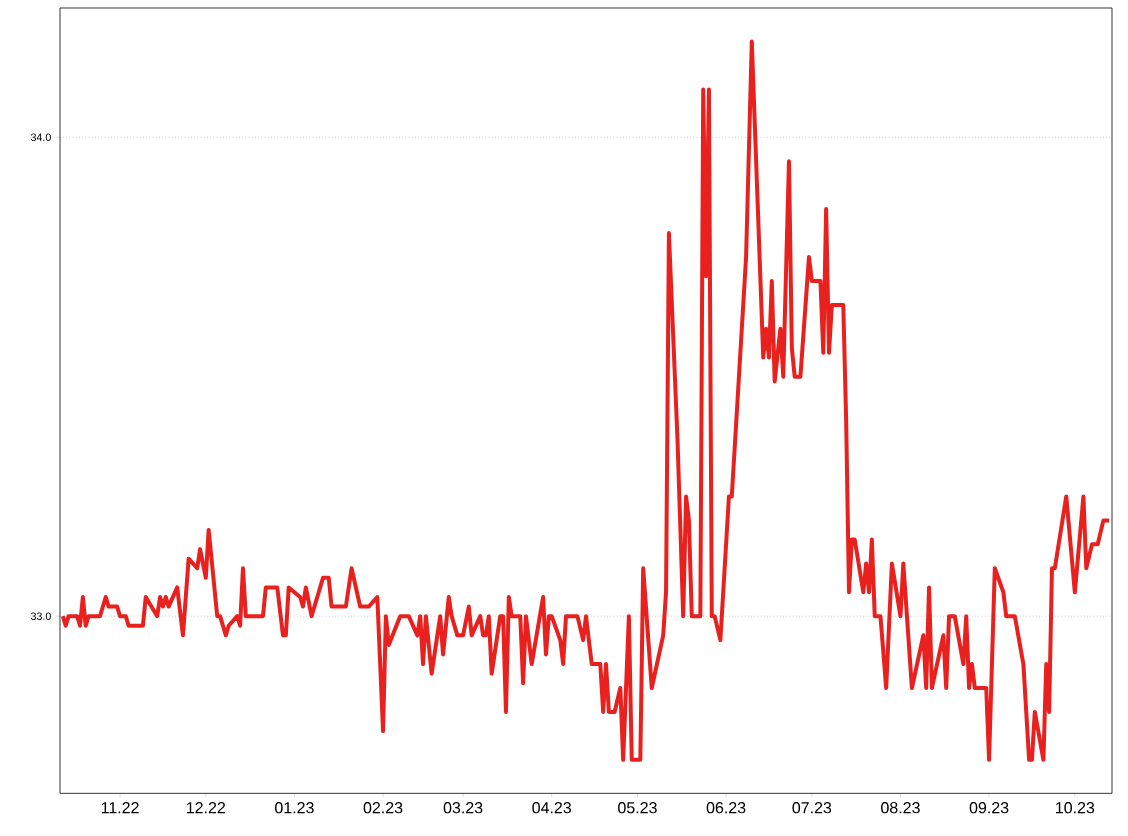  I want to click on x-tick-label: 08.23, so click(900, 808).